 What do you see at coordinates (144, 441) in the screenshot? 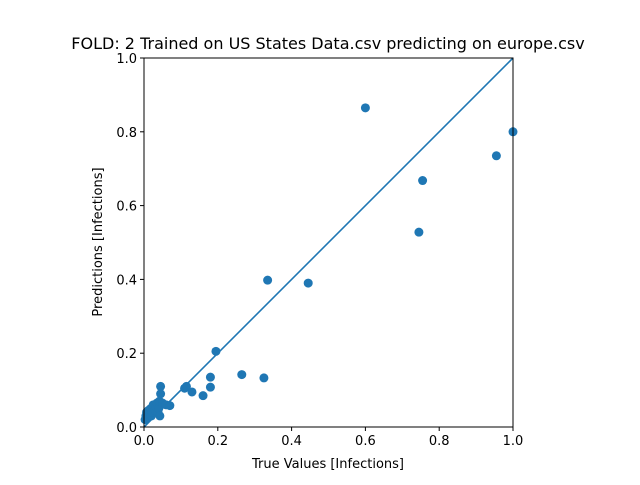
I see `x-tick-label: 0.0` at bounding box center [144, 441].